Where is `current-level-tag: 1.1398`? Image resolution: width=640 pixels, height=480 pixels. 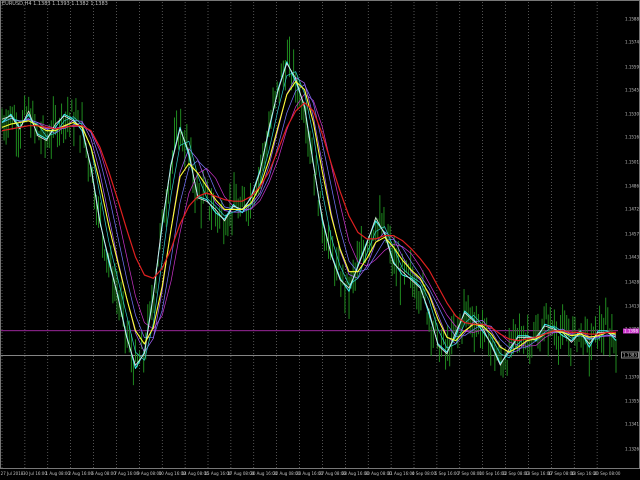 current-level-tag: 1.1398 is located at coordinates (631, 331).